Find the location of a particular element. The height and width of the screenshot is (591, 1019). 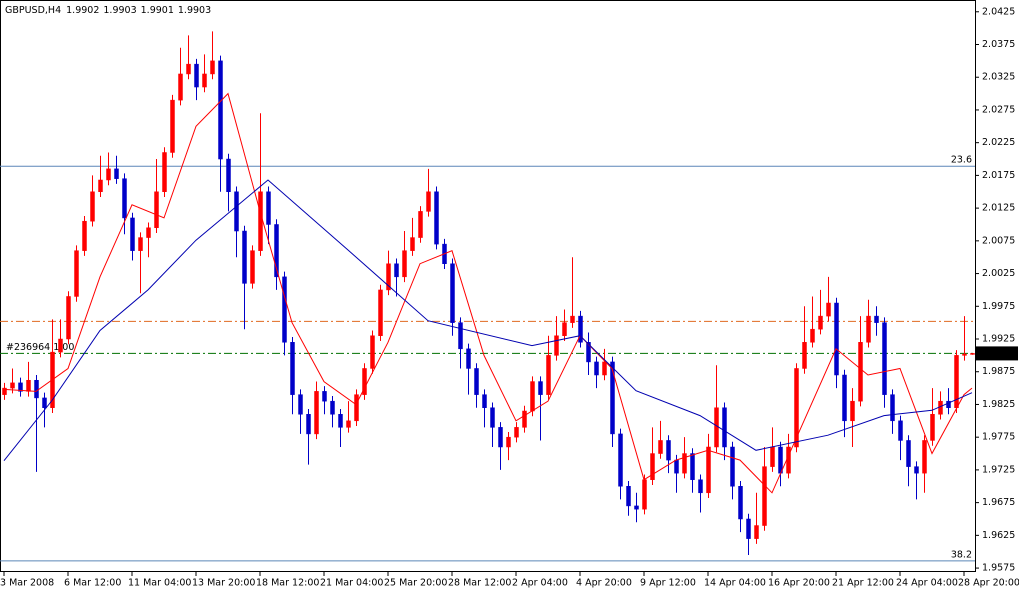

y-tick-label: 2.0025 is located at coordinates (998, 273).